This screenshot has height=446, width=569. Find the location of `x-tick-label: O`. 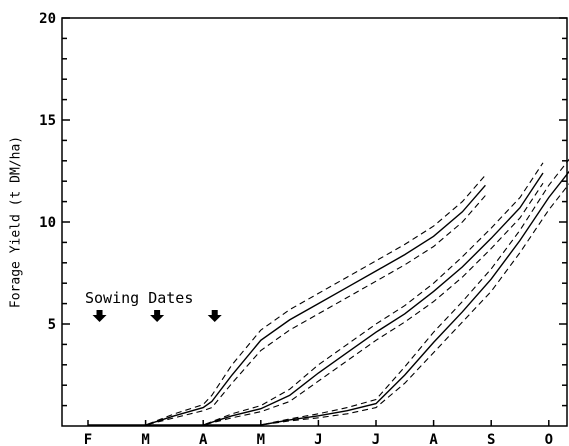

x-tick-label: O is located at coordinates (549, 439).